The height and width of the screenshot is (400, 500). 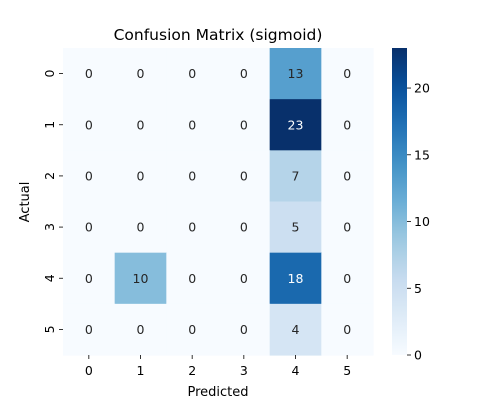 What do you see at coordinates (218, 366) in the screenshot?
I see `x-axis: 0 1 2 3 4 5` at bounding box center [218, 366].